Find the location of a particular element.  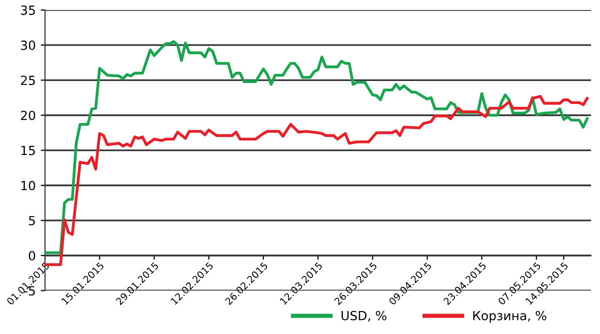

legend-label: USD, % is located at coordinates (364, 316).